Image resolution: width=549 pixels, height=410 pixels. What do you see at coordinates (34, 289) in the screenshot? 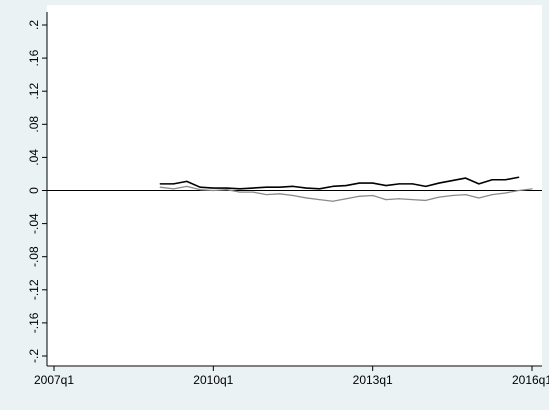
I see `y-tick-label: -.12` at bounding box center [34, 289].